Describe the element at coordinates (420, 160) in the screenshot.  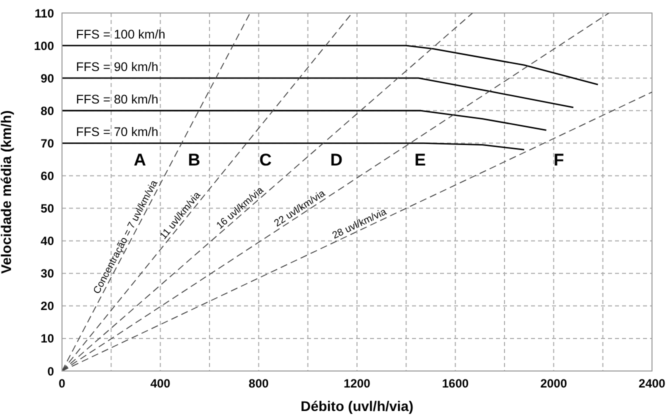
I see `annotation: E` at that location.